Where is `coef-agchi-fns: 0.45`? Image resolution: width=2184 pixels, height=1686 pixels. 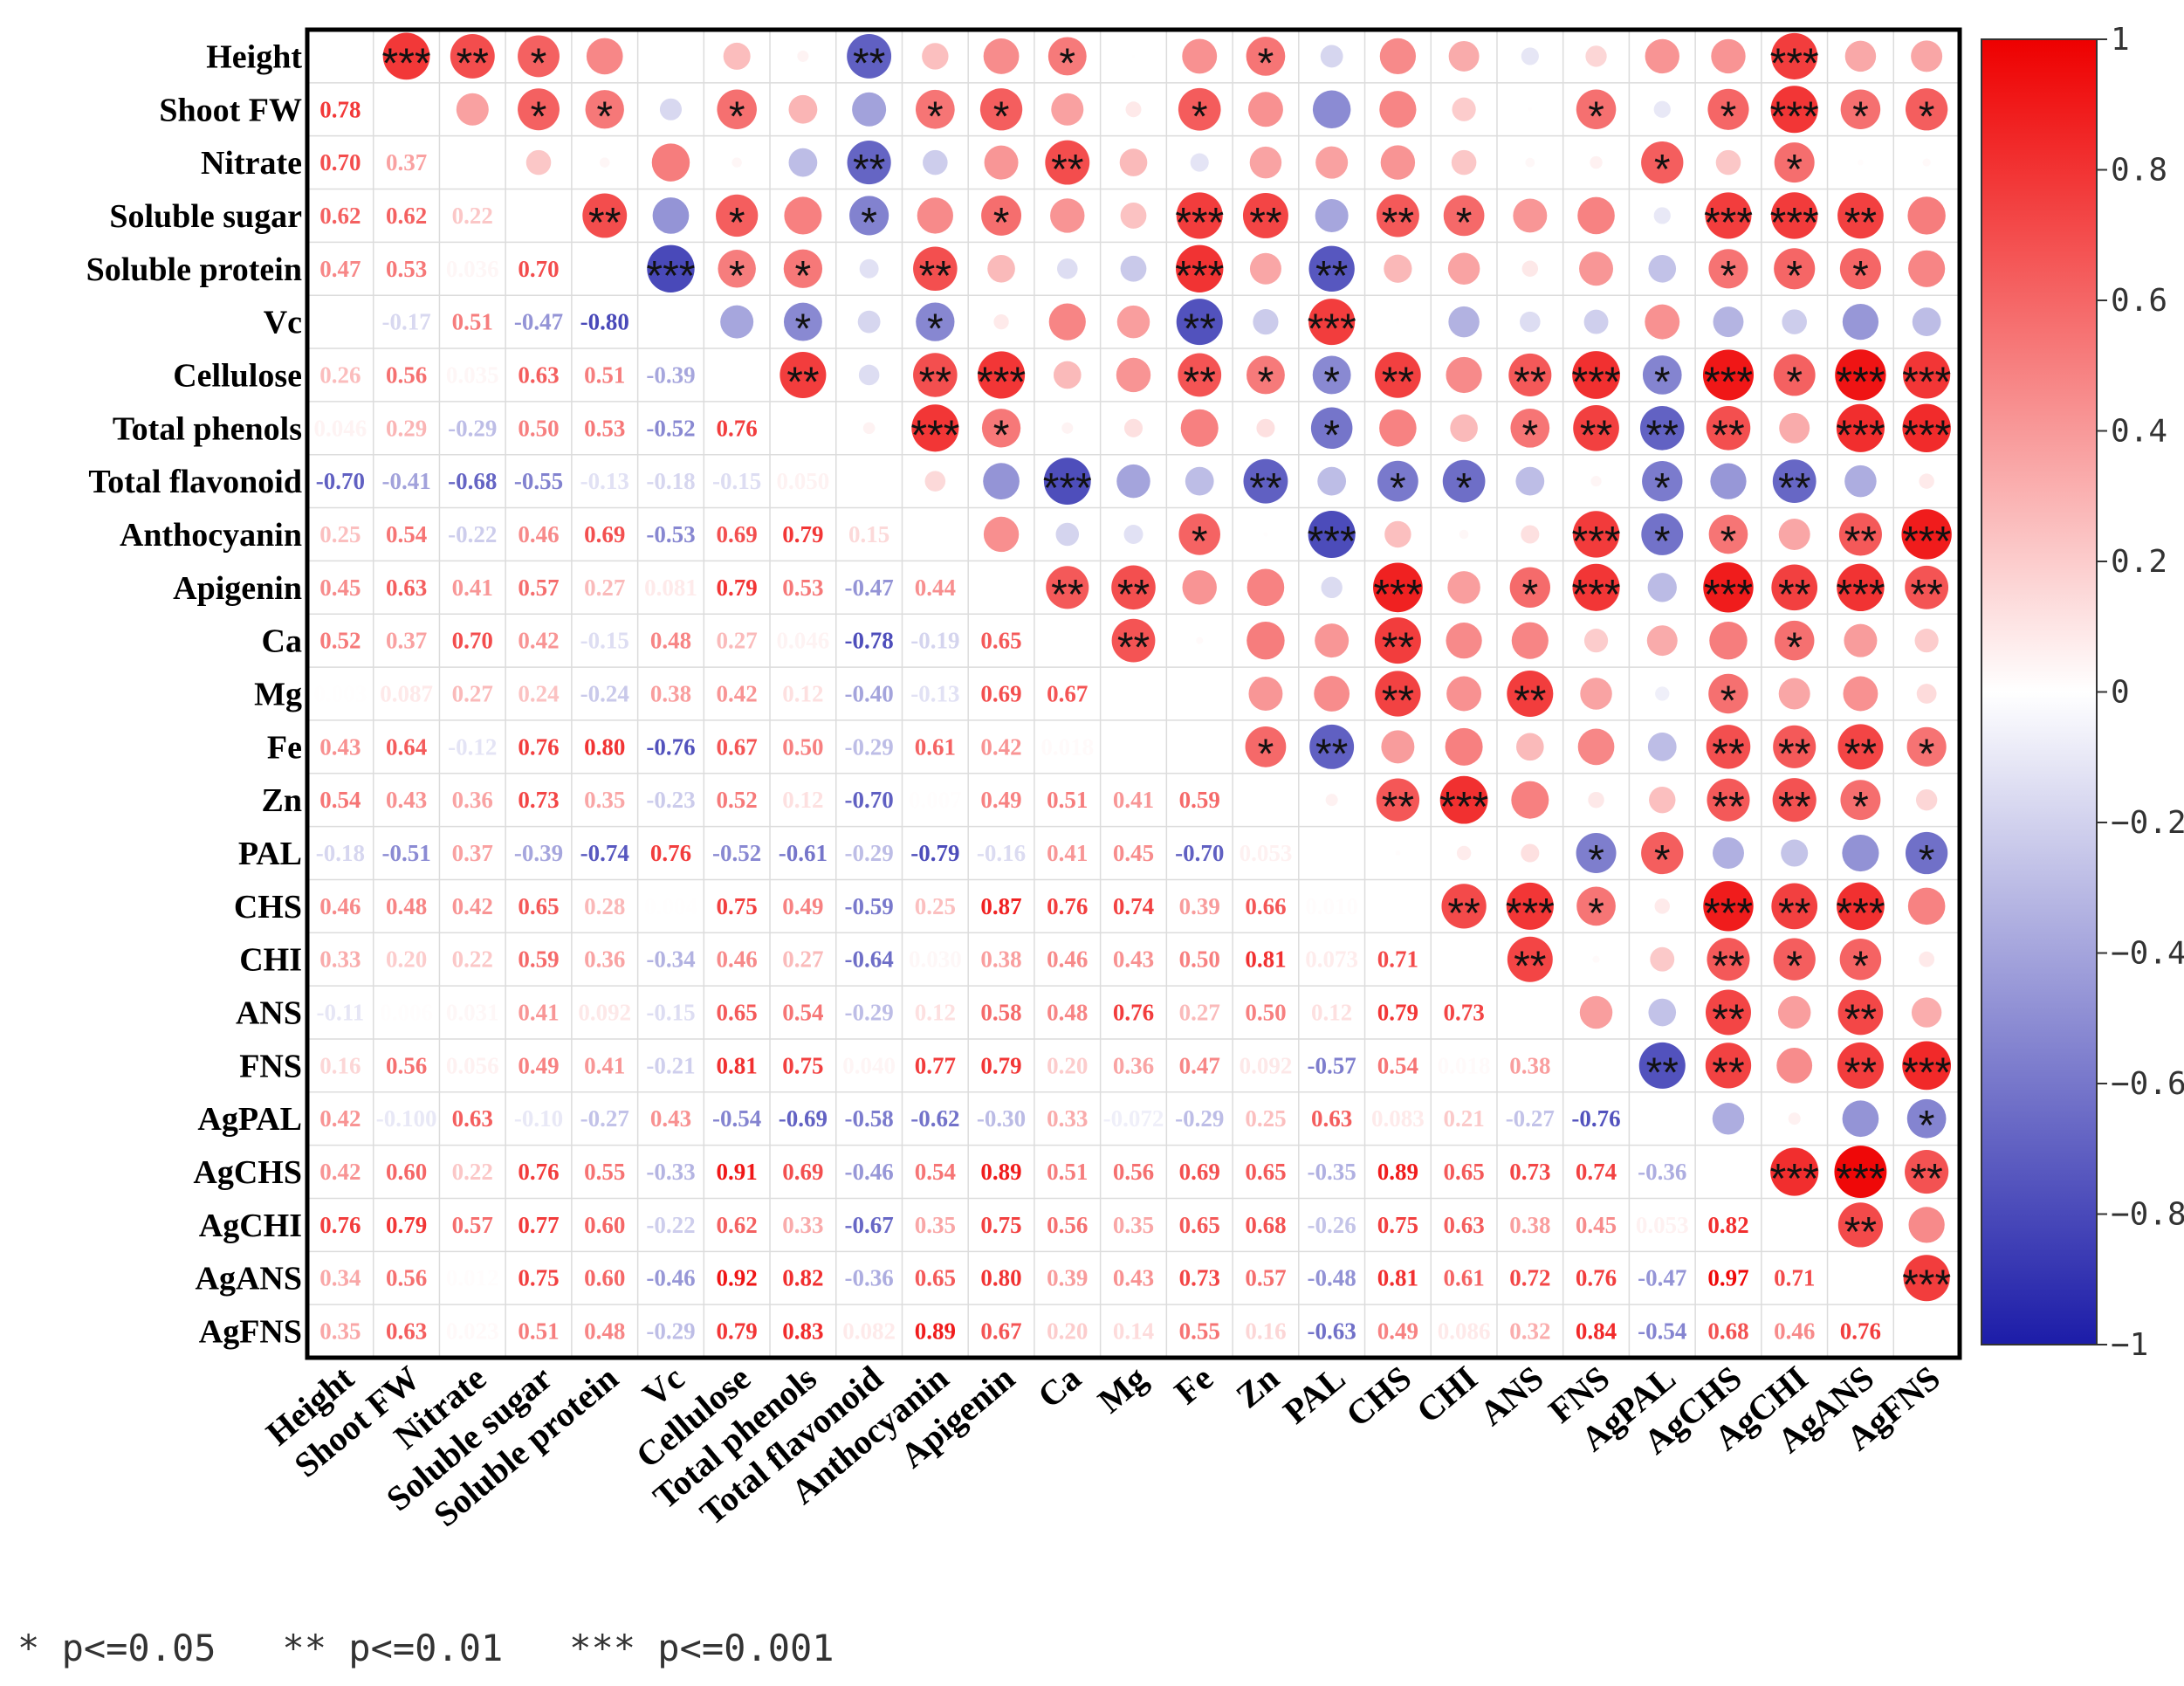
coef-agchi-fns: 0.45 is located at coordinates (1596, 1225).